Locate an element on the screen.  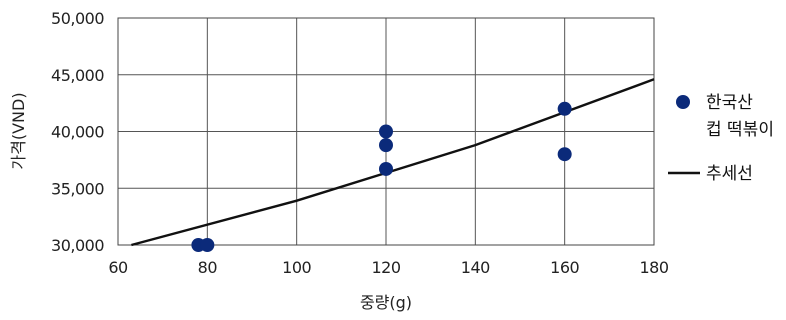
x-tick-label: 120 is located at coordinates (385, 267).